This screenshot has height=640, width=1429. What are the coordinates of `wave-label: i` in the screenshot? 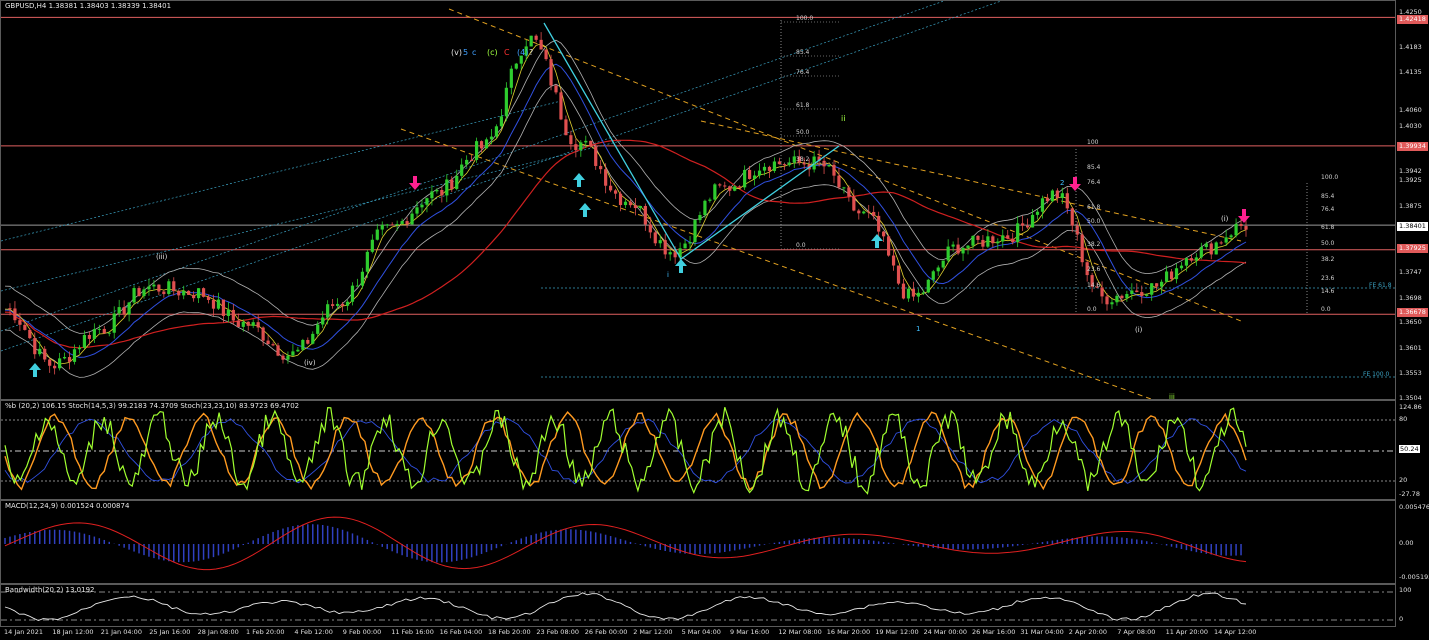 It's located at (668, 275).